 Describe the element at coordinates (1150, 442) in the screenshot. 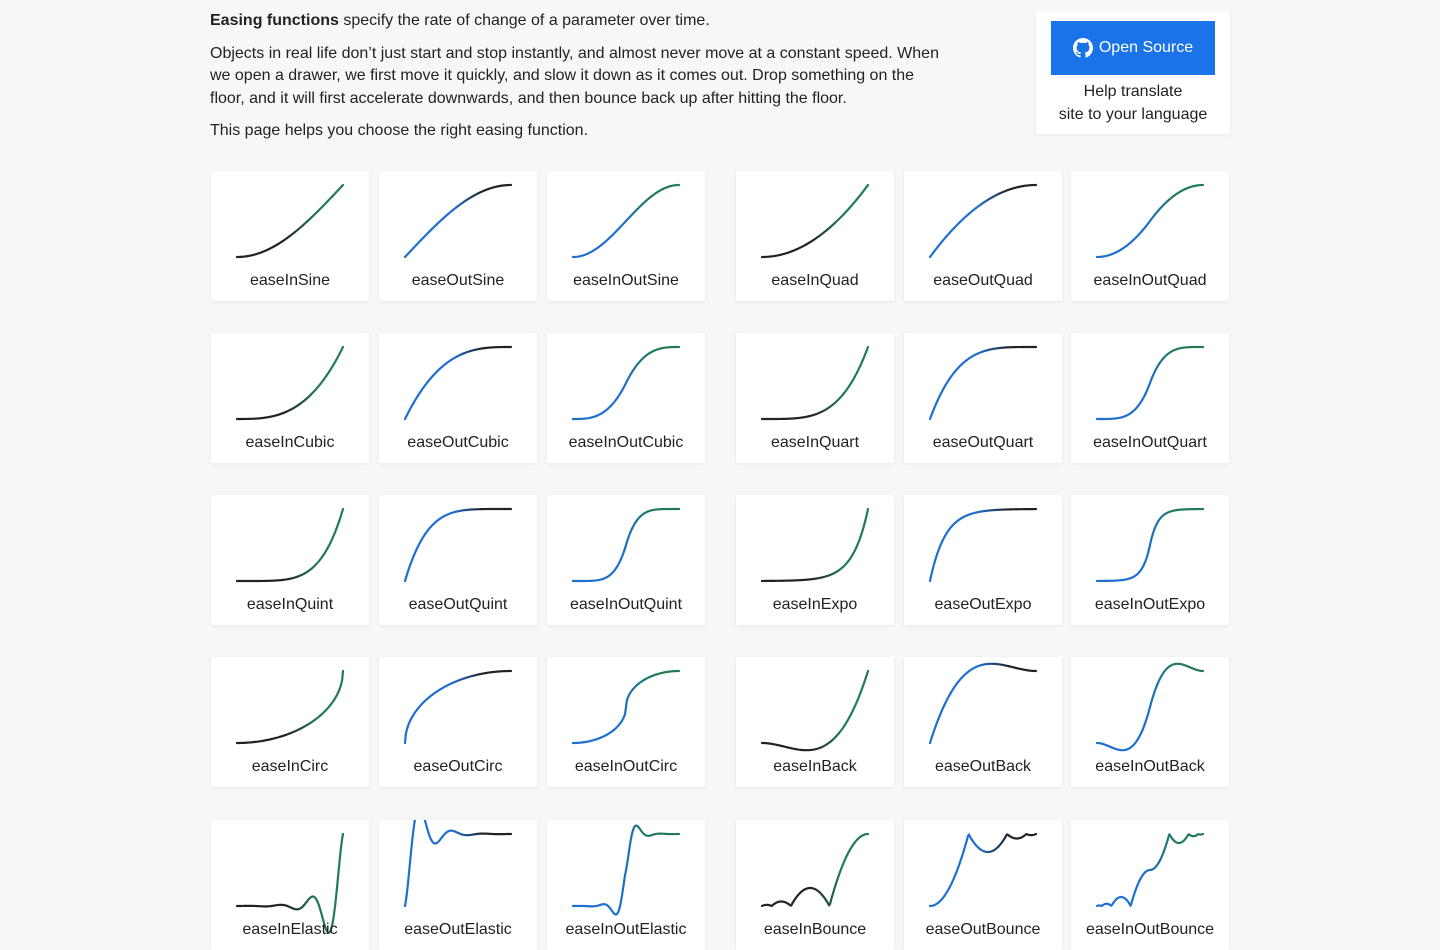

I see `easing-card-label: easeInOutQuart` at that location.